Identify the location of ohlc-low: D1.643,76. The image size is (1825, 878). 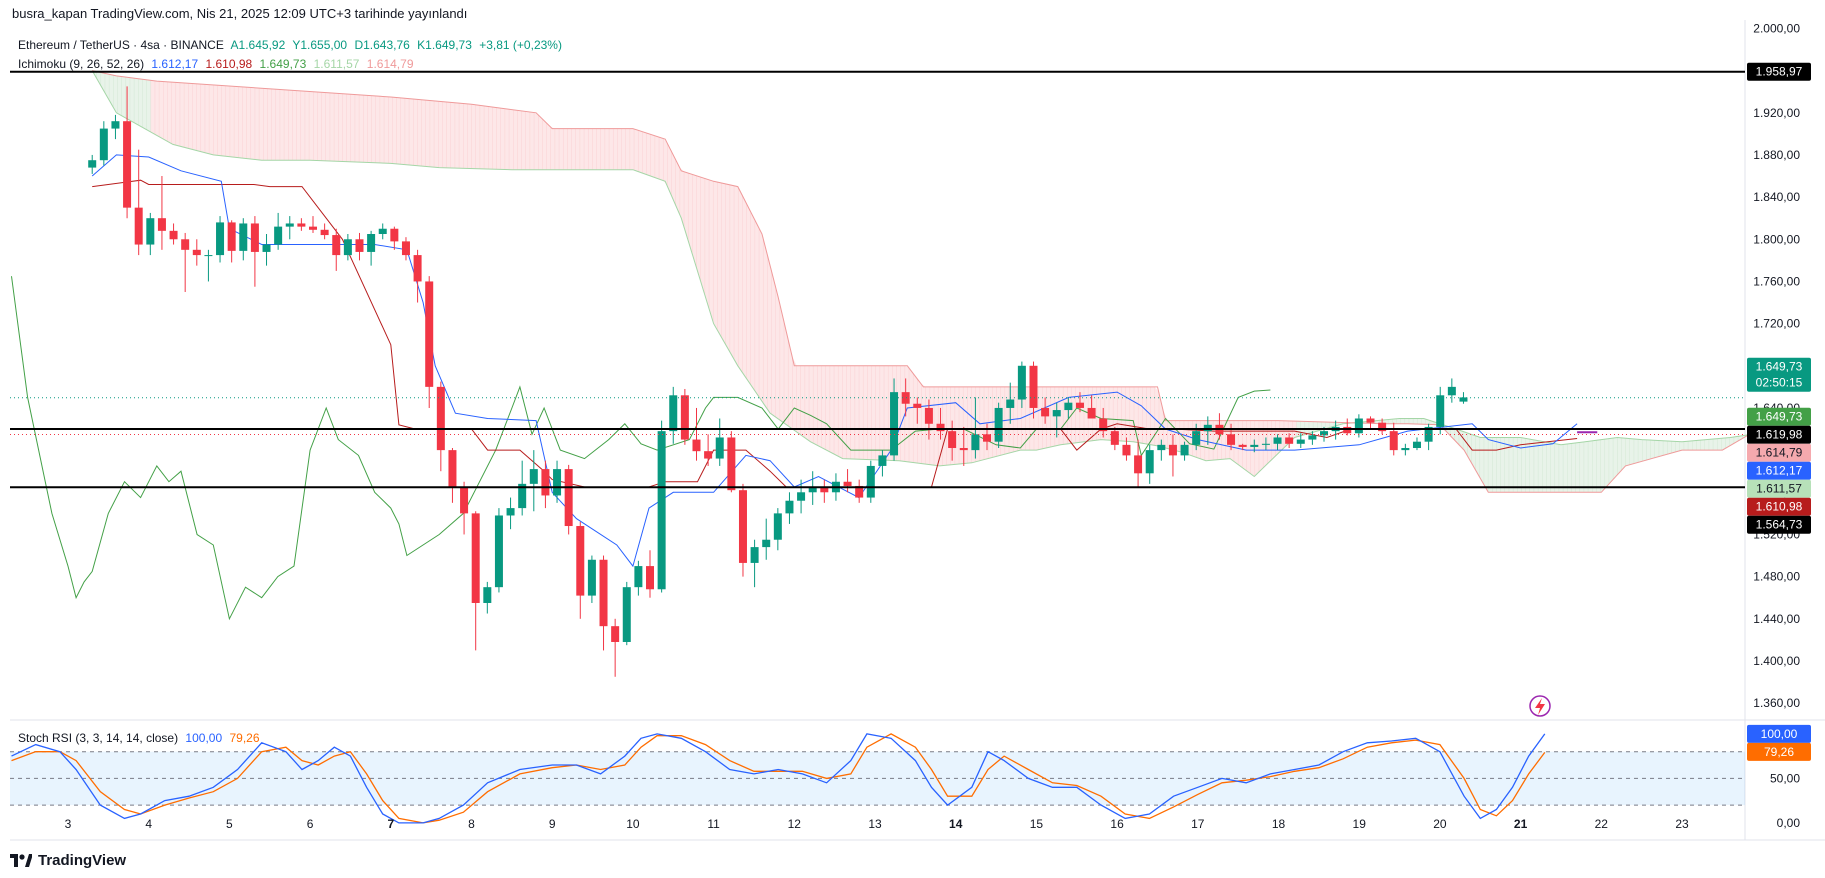
(382, 45).